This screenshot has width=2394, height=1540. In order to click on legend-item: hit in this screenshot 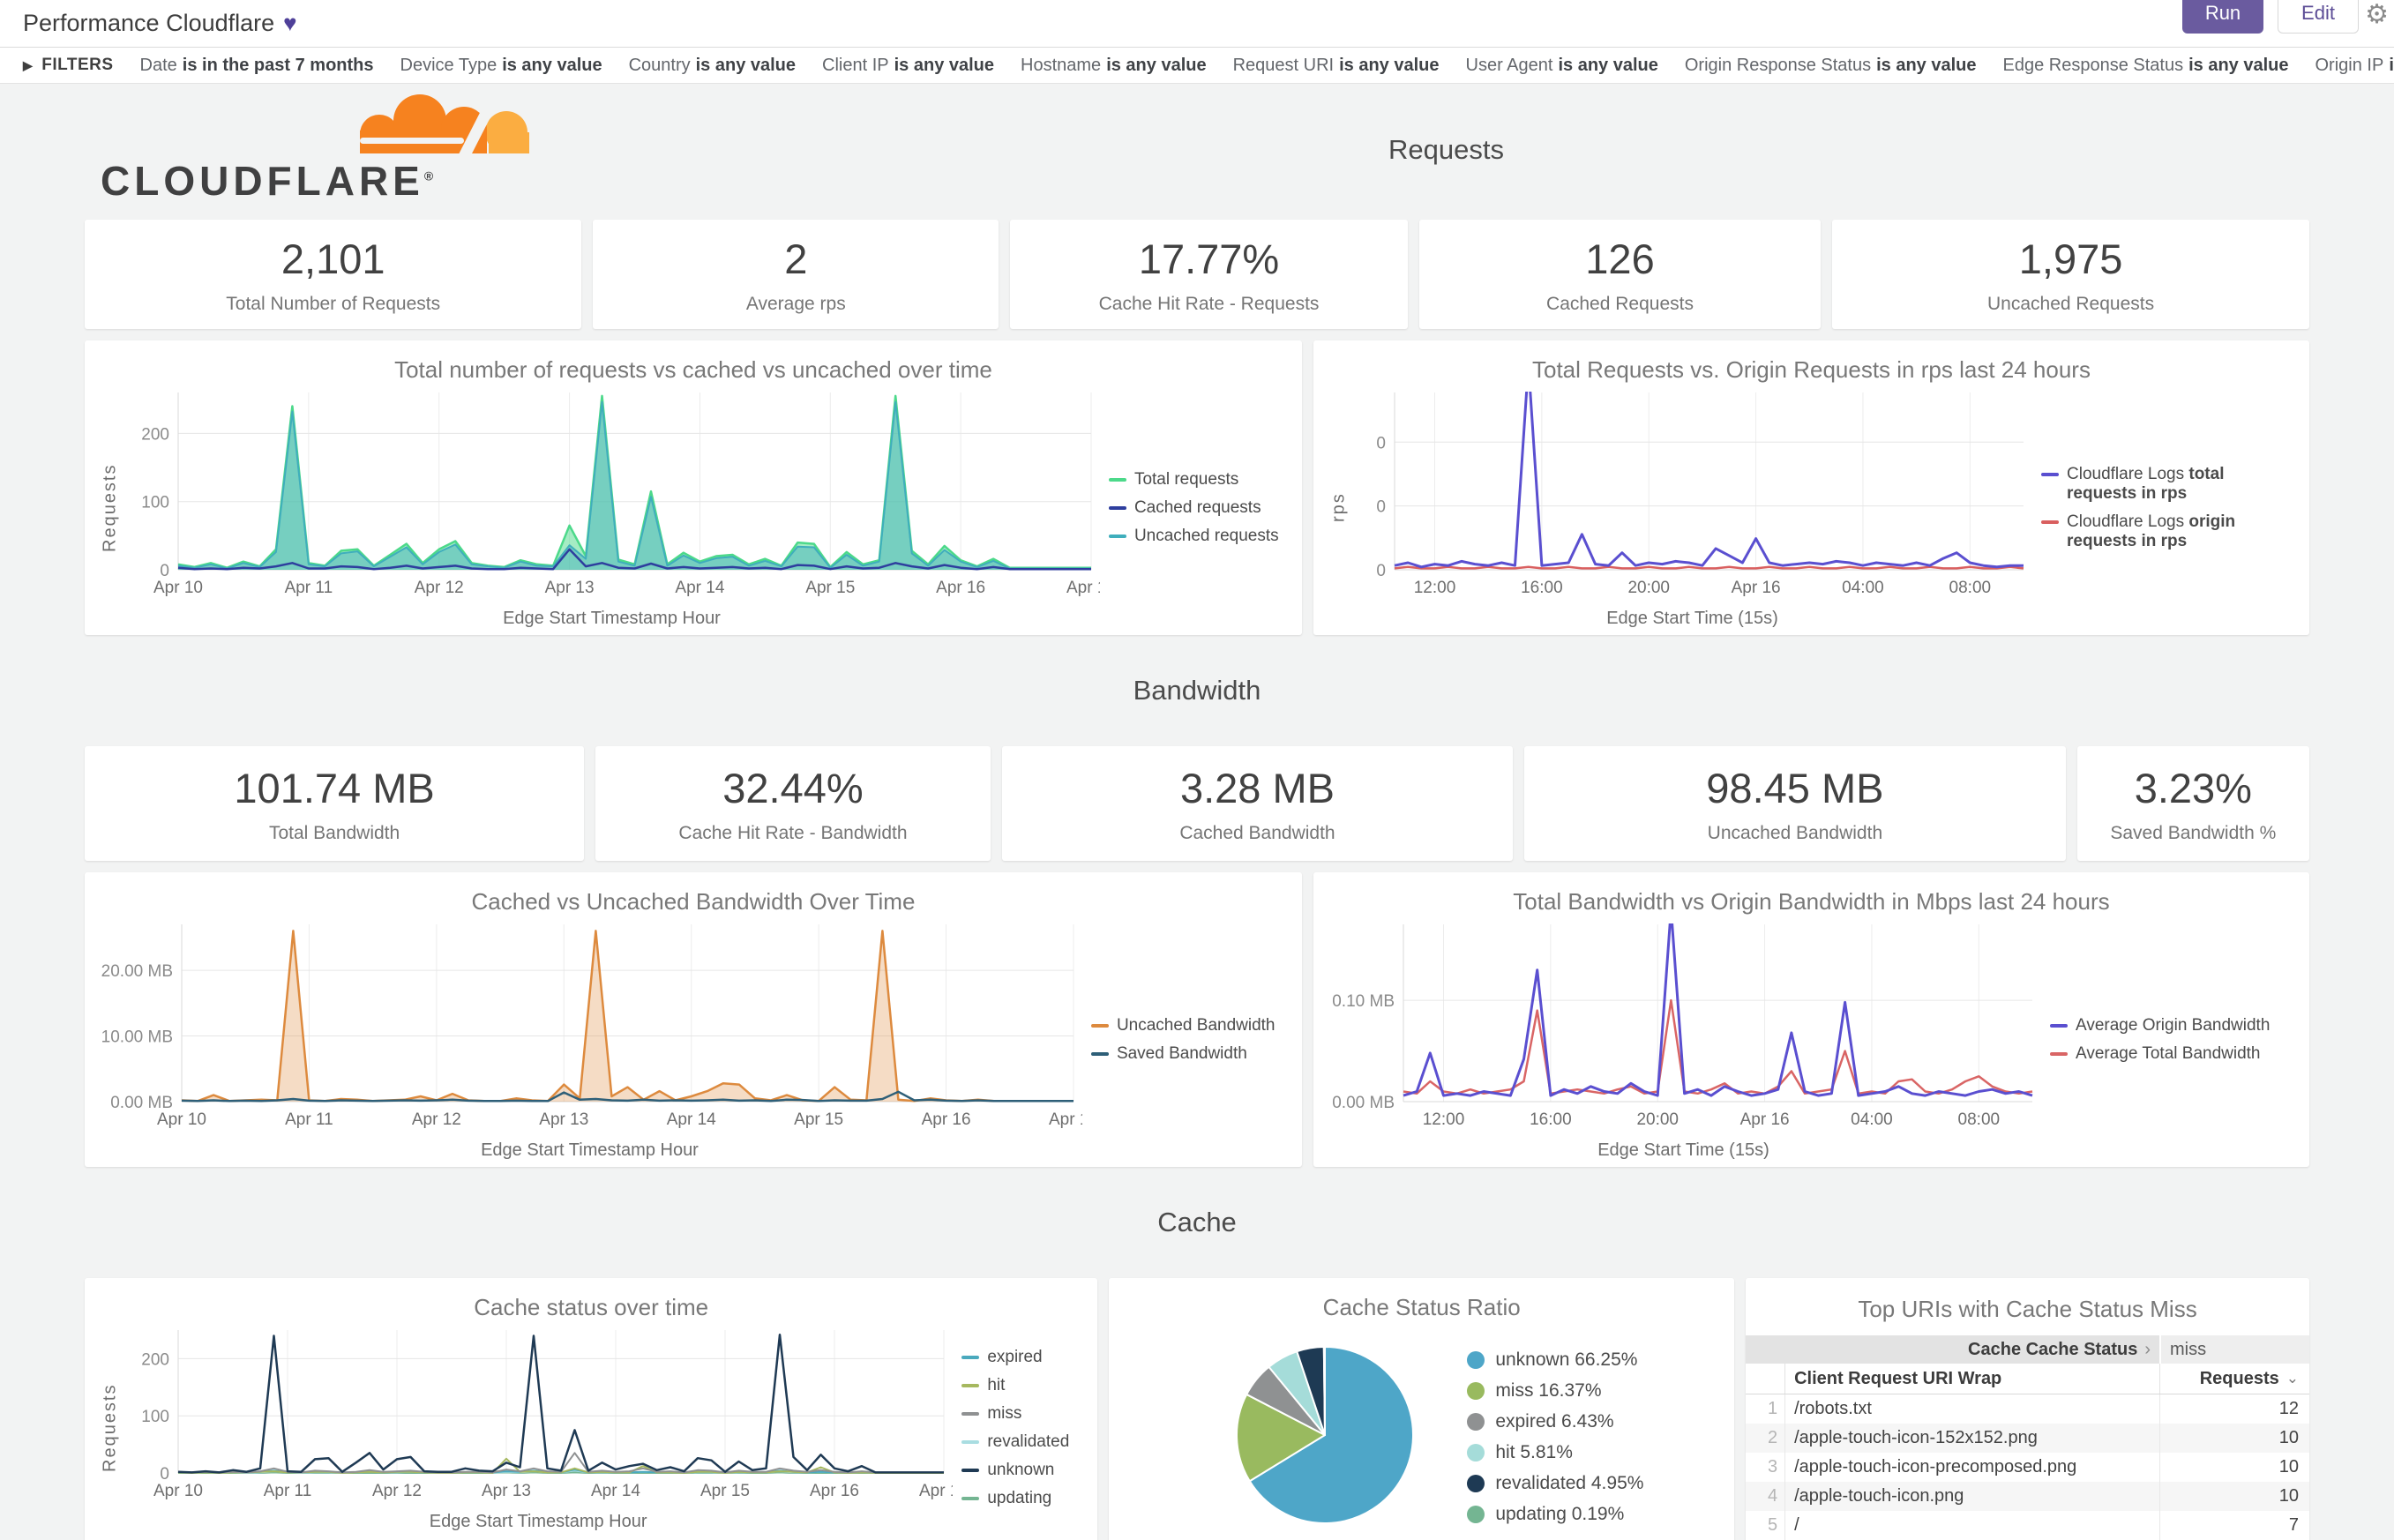, I will do `click(1023, 1385)`.